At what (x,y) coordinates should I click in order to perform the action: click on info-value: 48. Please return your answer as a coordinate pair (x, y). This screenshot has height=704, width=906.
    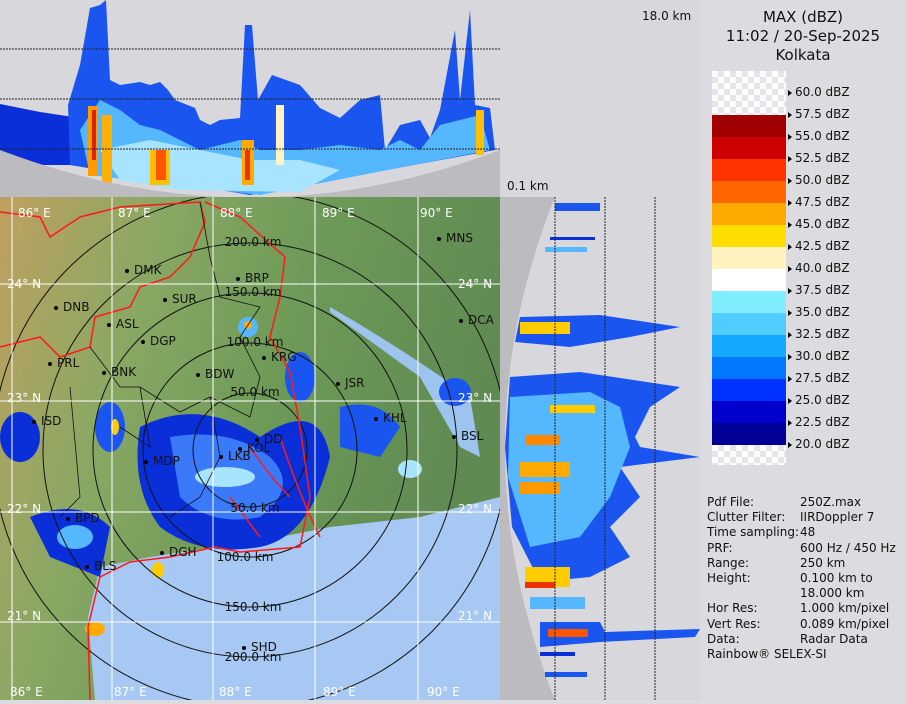
    Looking at the image, I should click on (808, 532).